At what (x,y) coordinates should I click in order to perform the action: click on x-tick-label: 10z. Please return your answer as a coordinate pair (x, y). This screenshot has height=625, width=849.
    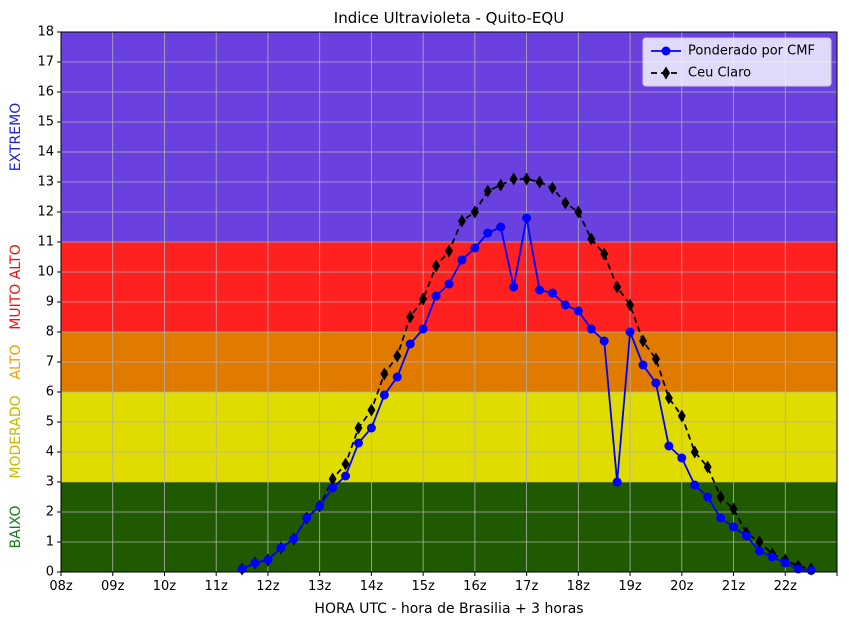
    Looking at the image, I should click on (165, 586).